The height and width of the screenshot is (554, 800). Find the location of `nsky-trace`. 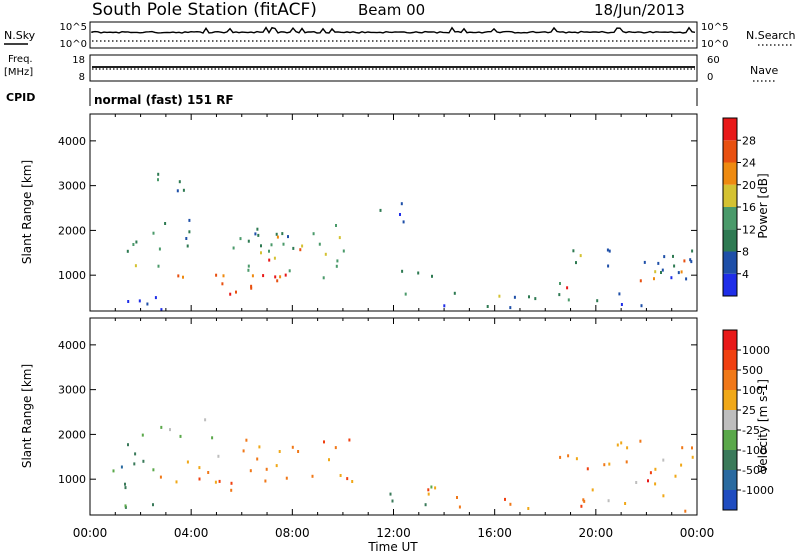

nsky-trace is located at coordinates (393, 30).